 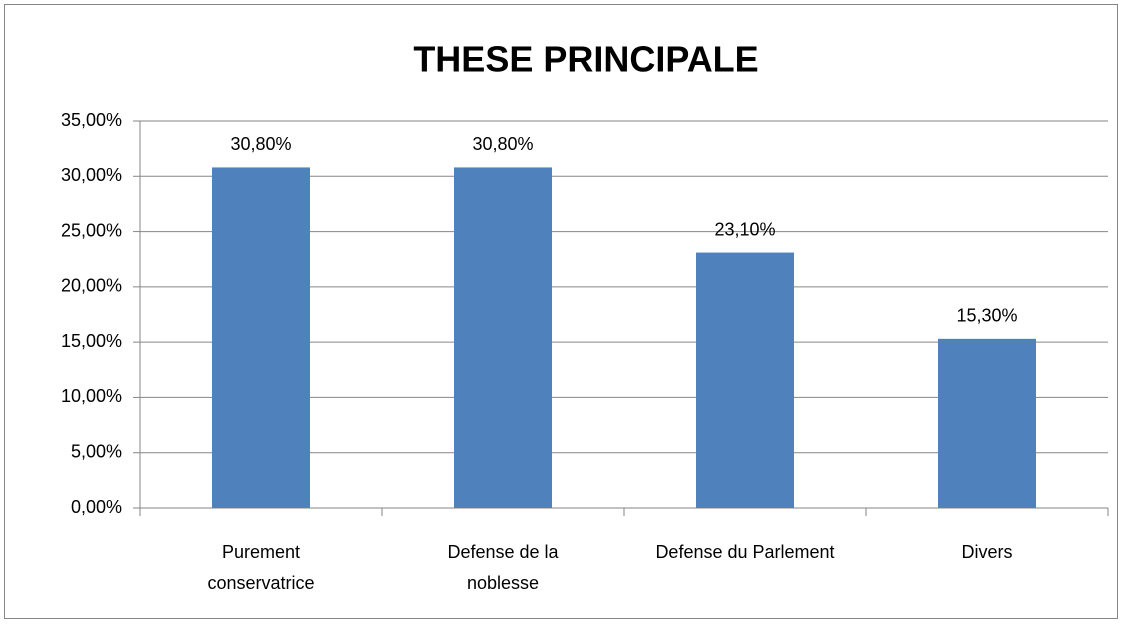 I want to click on data-label: 15,30%, so click(x=986, y=316).